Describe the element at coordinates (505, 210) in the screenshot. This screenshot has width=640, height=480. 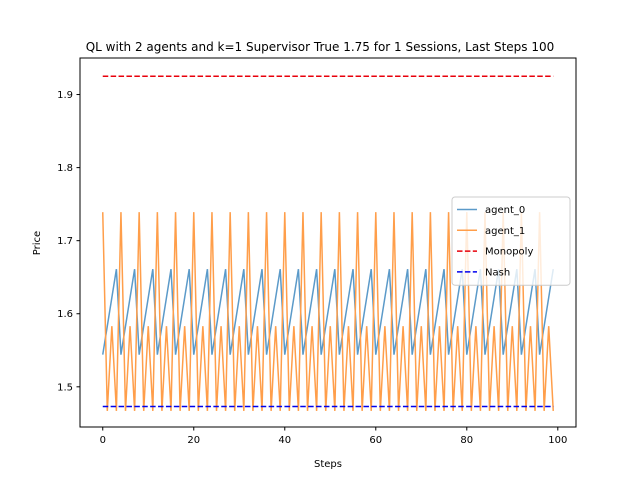
I see `legend-label: agent_0` at that location.